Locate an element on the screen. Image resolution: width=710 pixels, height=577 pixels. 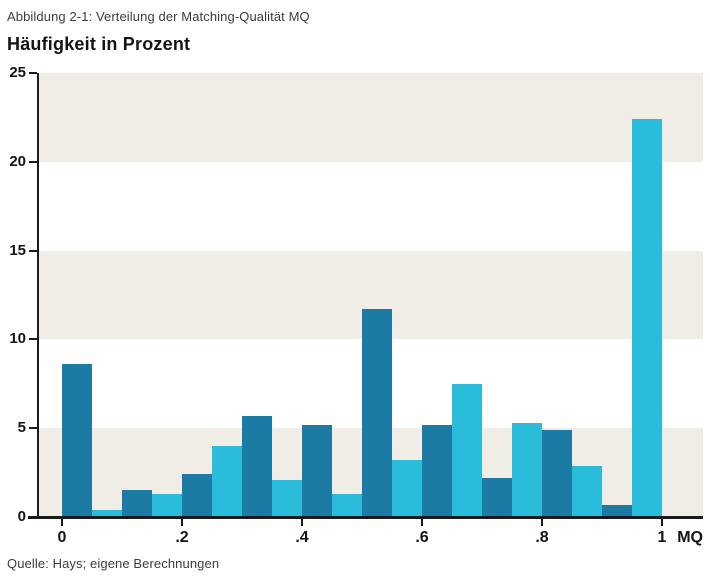
x-axis: MQ 0 .2 .4 .6 .8 1 is located at coordinates (373, 535).